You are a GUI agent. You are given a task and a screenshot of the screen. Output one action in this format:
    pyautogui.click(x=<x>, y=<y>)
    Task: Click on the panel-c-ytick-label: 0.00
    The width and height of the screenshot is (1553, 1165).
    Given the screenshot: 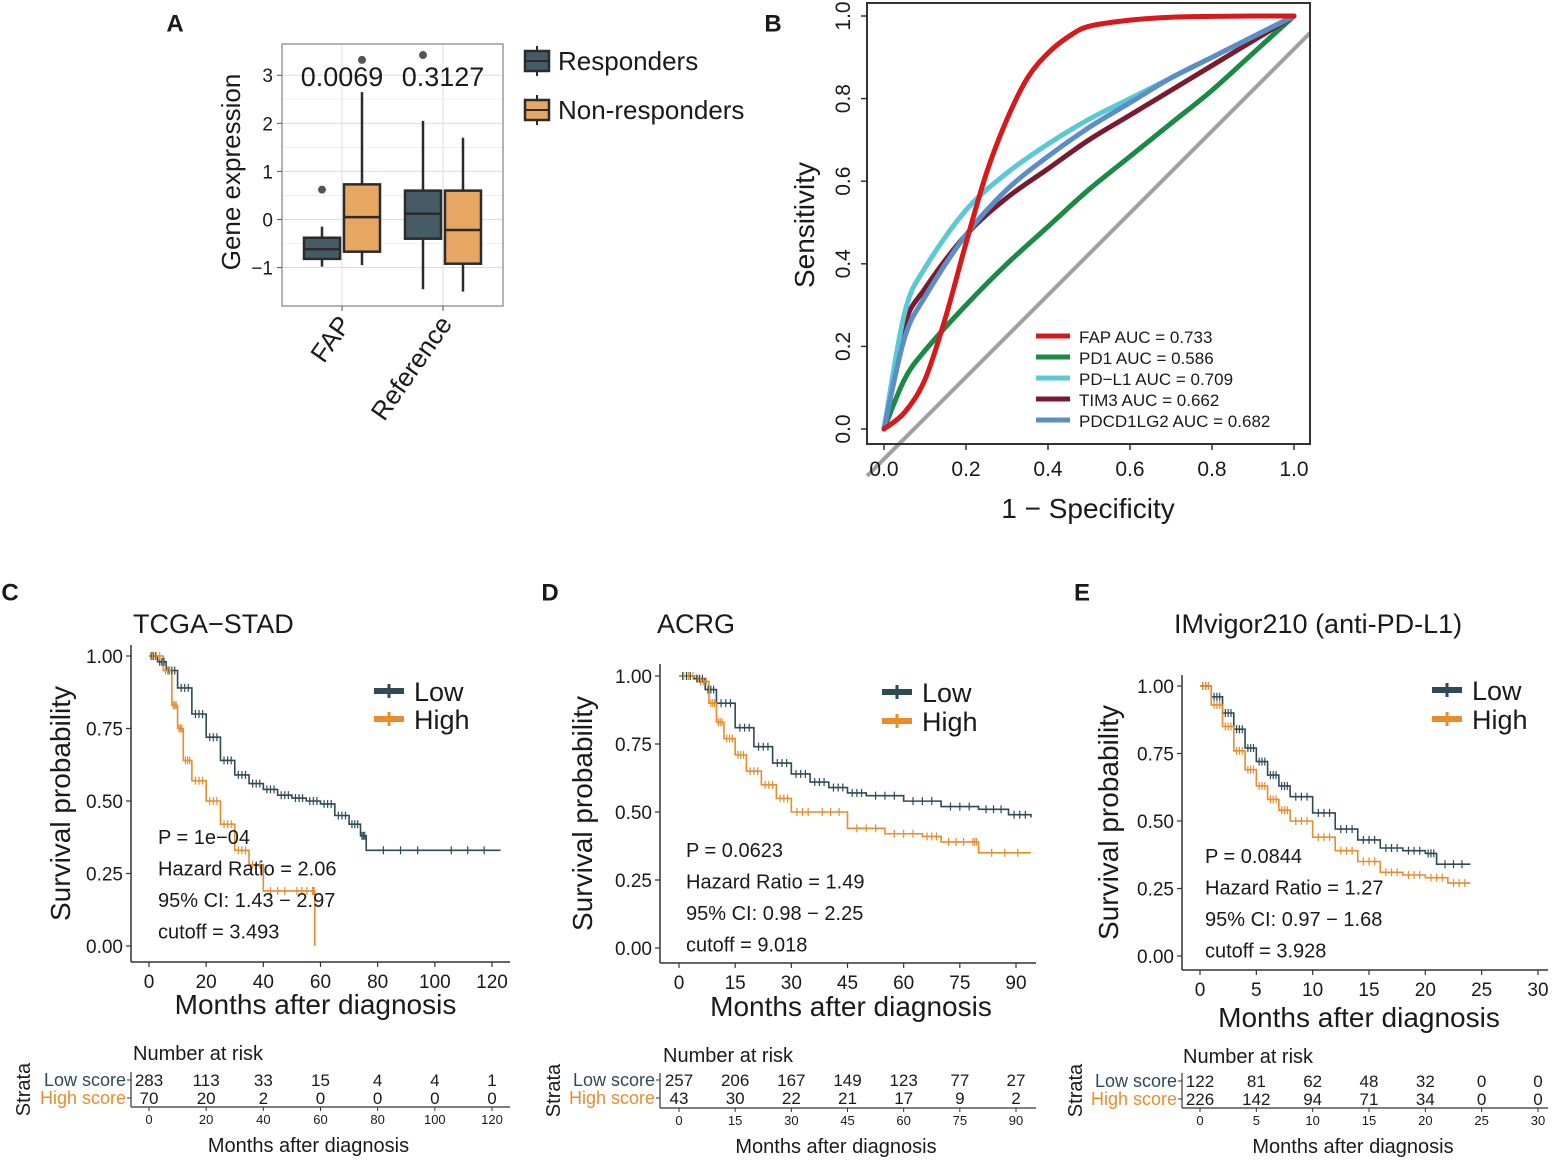 What is the action you would take?
    pyautogui.click(x=104, y=947)
    